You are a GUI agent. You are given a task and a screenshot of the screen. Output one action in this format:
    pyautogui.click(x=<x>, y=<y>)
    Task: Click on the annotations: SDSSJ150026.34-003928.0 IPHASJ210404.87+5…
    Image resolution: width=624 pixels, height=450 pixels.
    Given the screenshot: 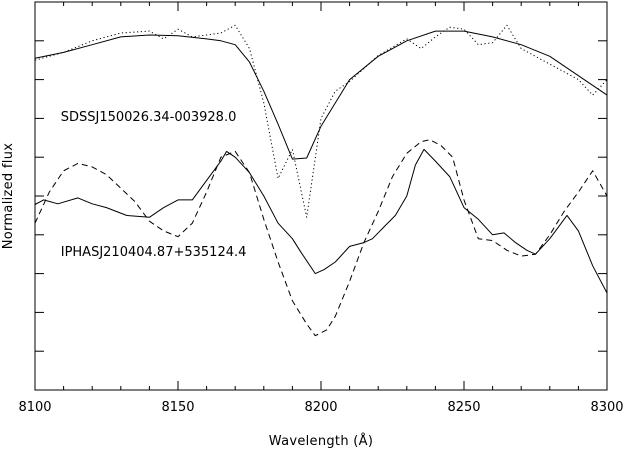 What is the action you would take?
    pyautogui.click(x=154, y=185)
    